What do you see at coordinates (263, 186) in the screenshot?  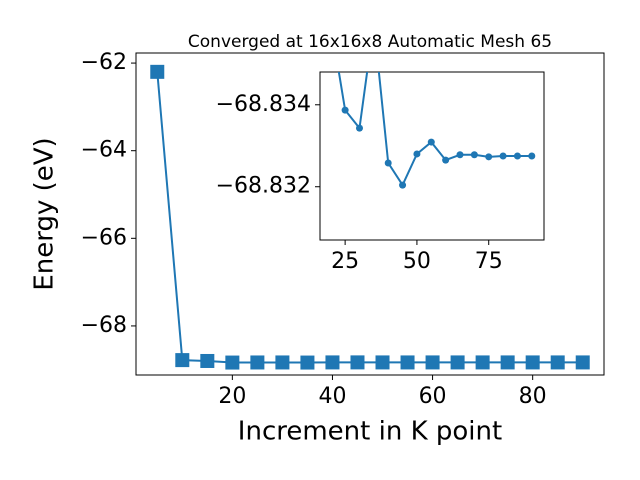 I see `y-tick-label: −68.832` at bounding box center [263, 186].